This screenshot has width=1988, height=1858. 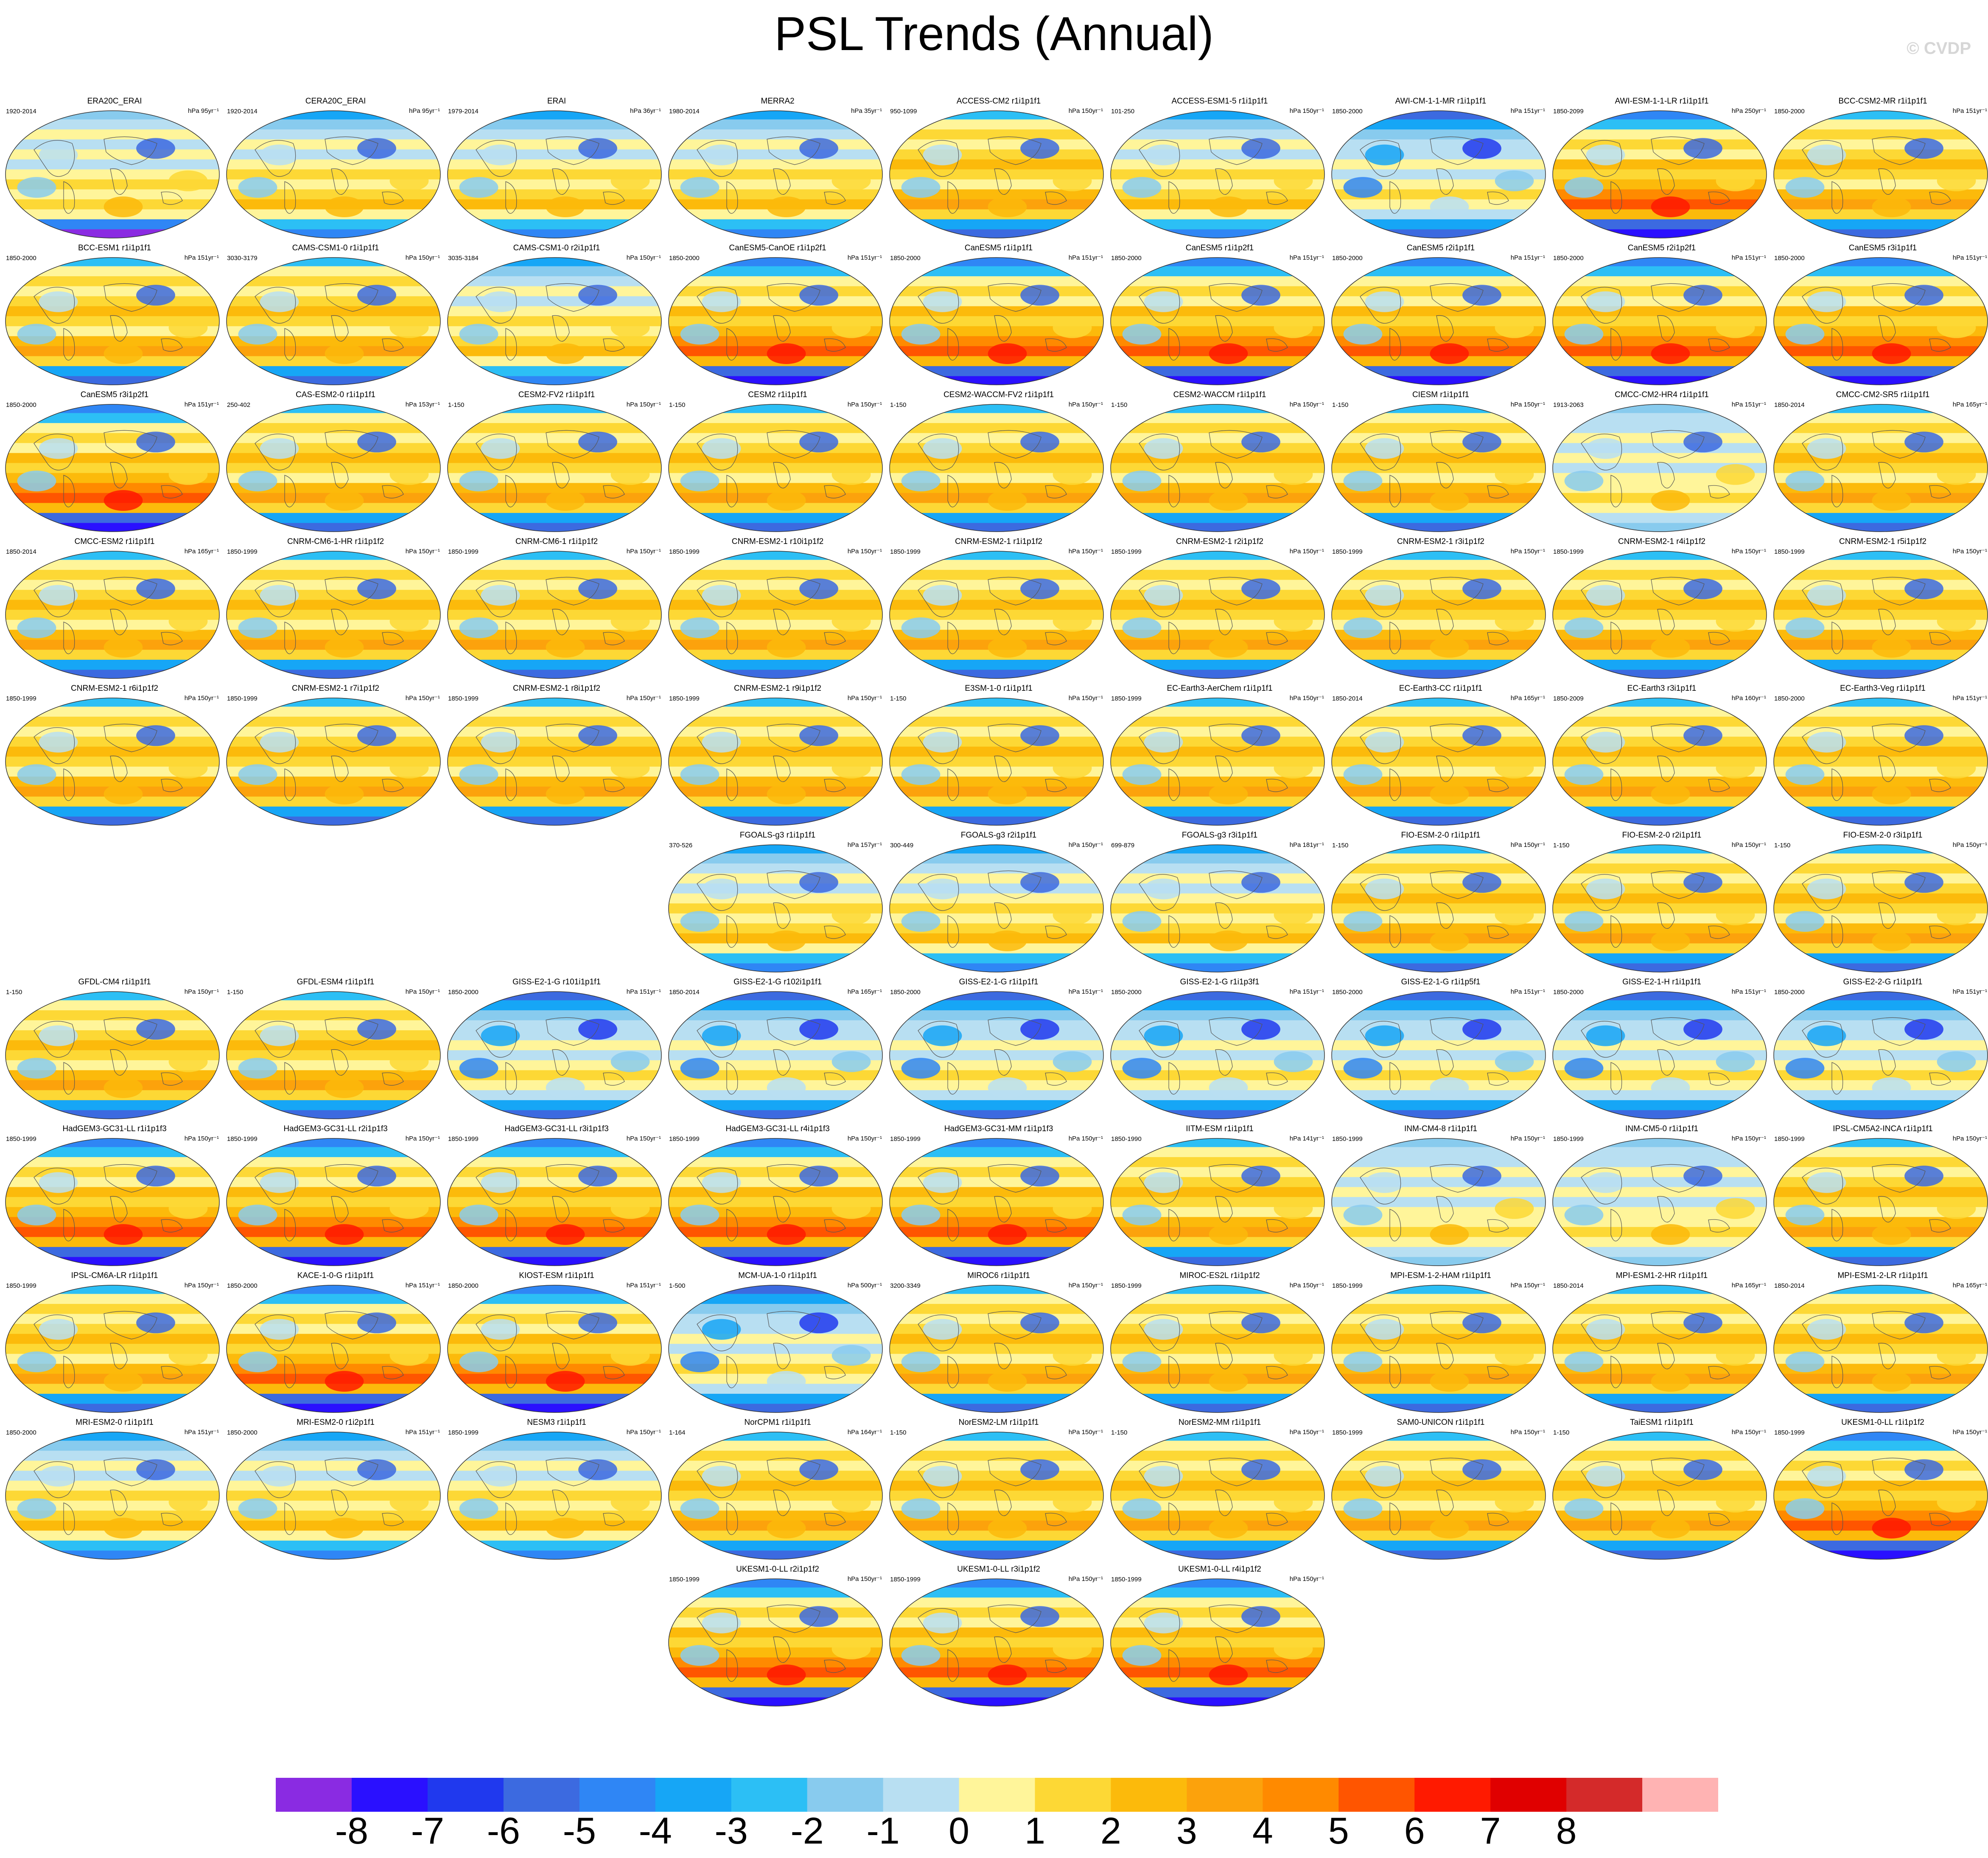 What do you see at coordinates (1347, 992) in the screenshot?
I see `panel-years: 1850-2000` at bounding box center [1347, 992].